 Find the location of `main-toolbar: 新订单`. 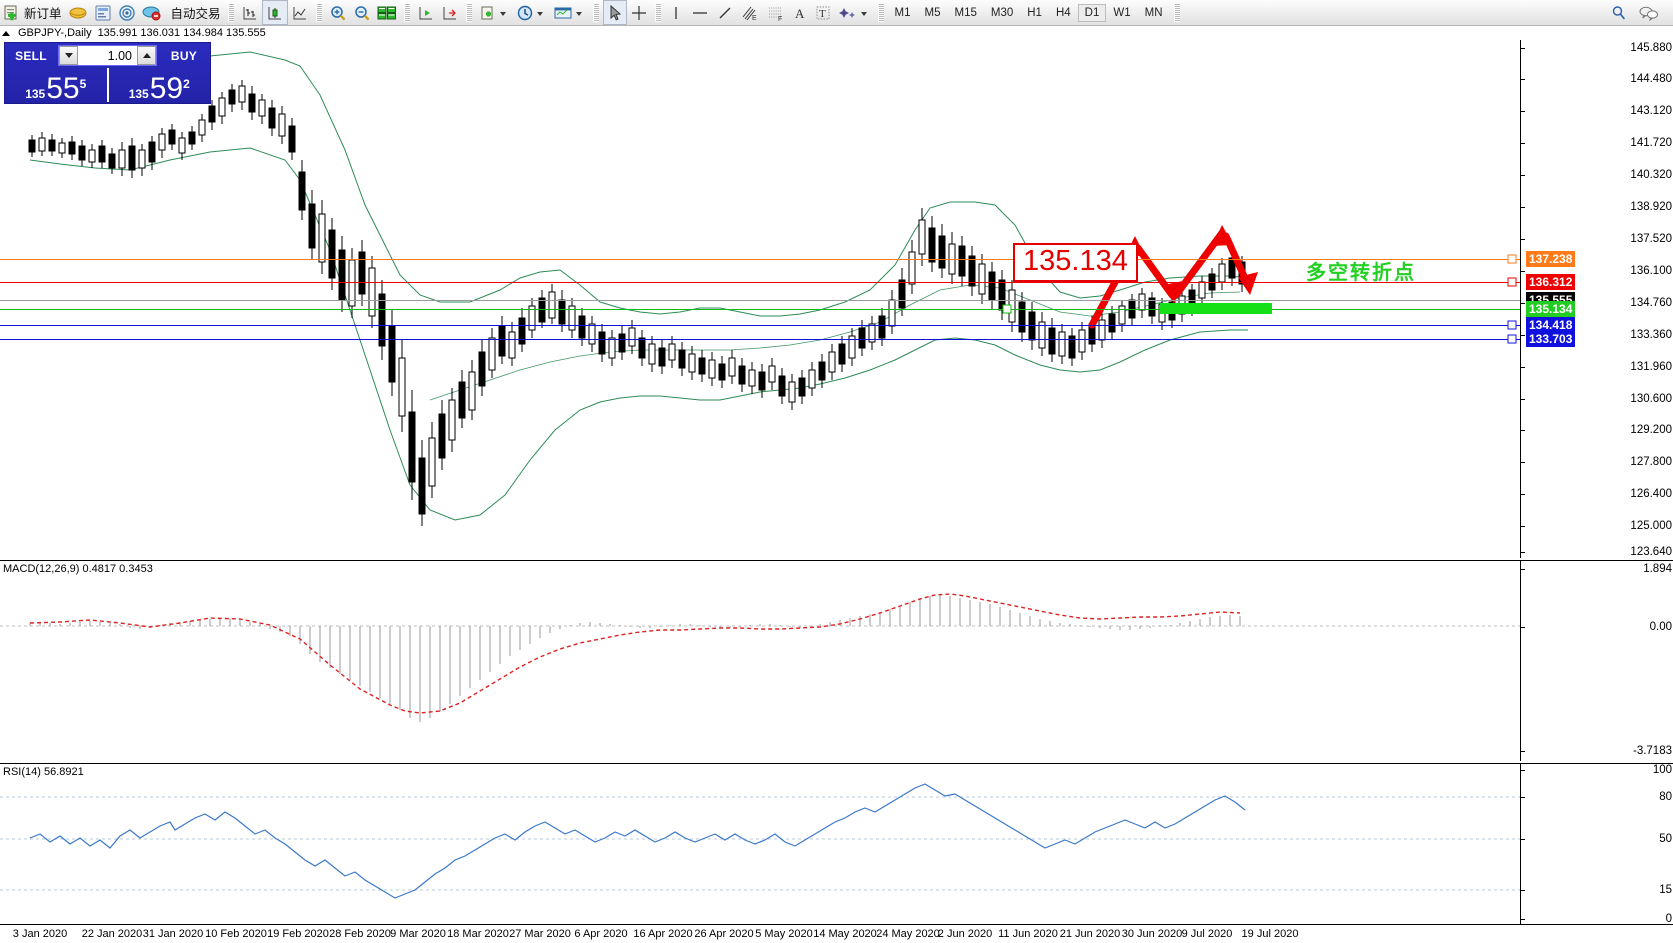

main-toolbar: 新订单 is located at coordinates (836, 13).